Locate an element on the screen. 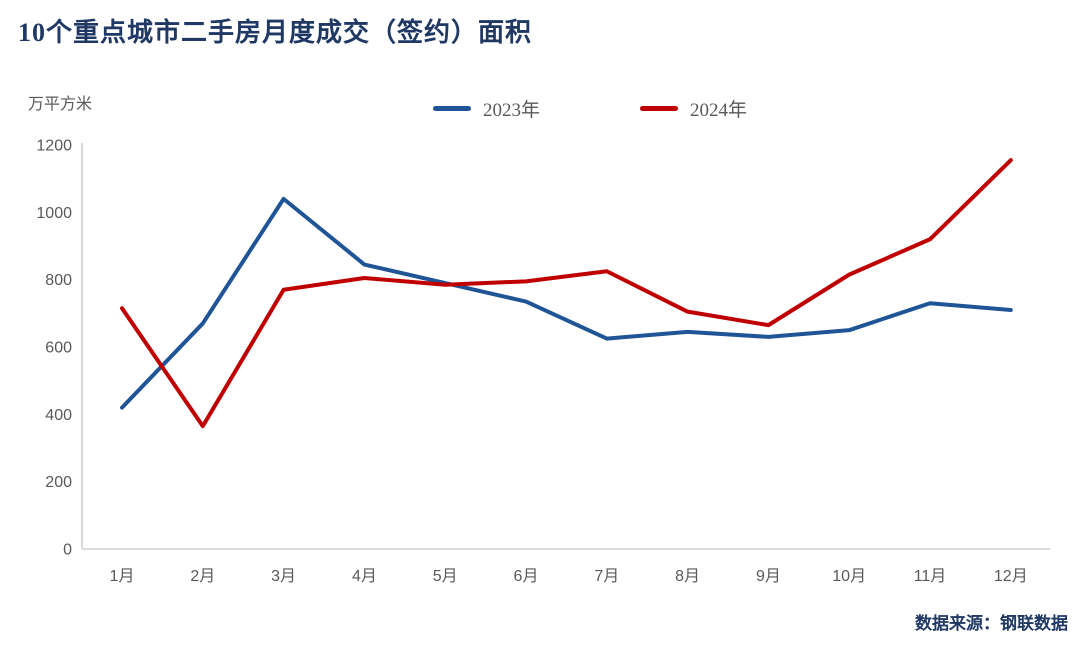 The image size is (1084, 646). x-tick-label: 12月 is located at coordinates (1011, 576).